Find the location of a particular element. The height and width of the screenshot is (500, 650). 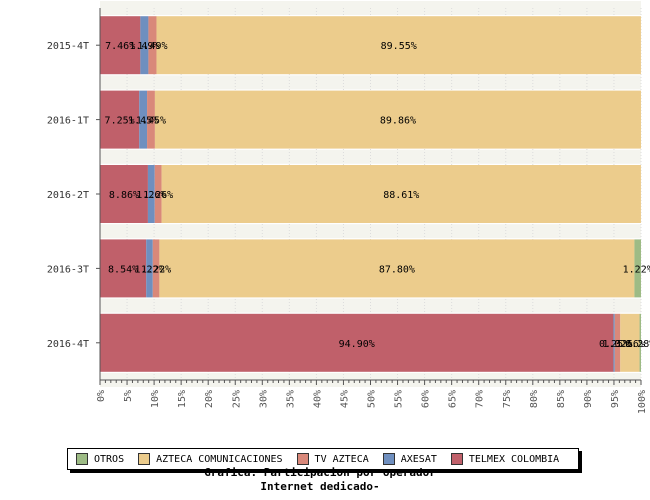

bar-tv-azteca-2016-2t is located at coordinates (158, 194).